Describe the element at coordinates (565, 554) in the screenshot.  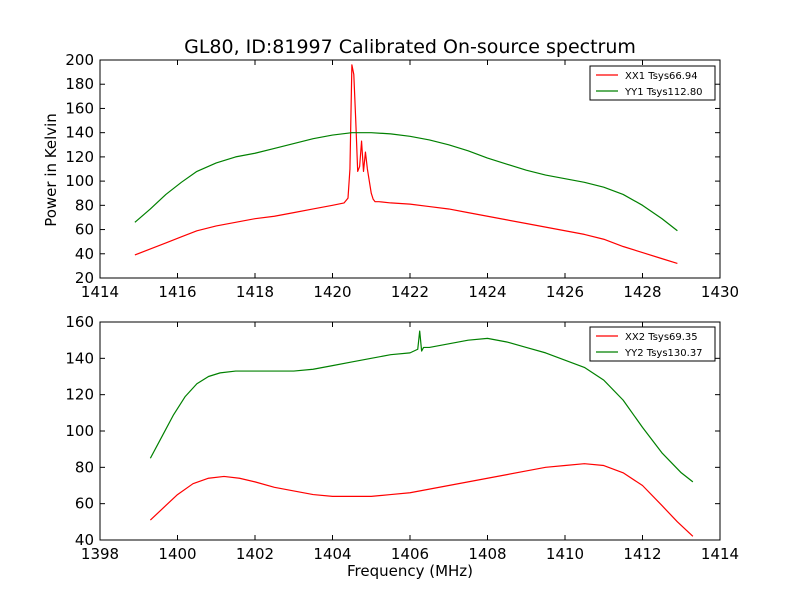
I see `x-tick-label: 1410` at that location.